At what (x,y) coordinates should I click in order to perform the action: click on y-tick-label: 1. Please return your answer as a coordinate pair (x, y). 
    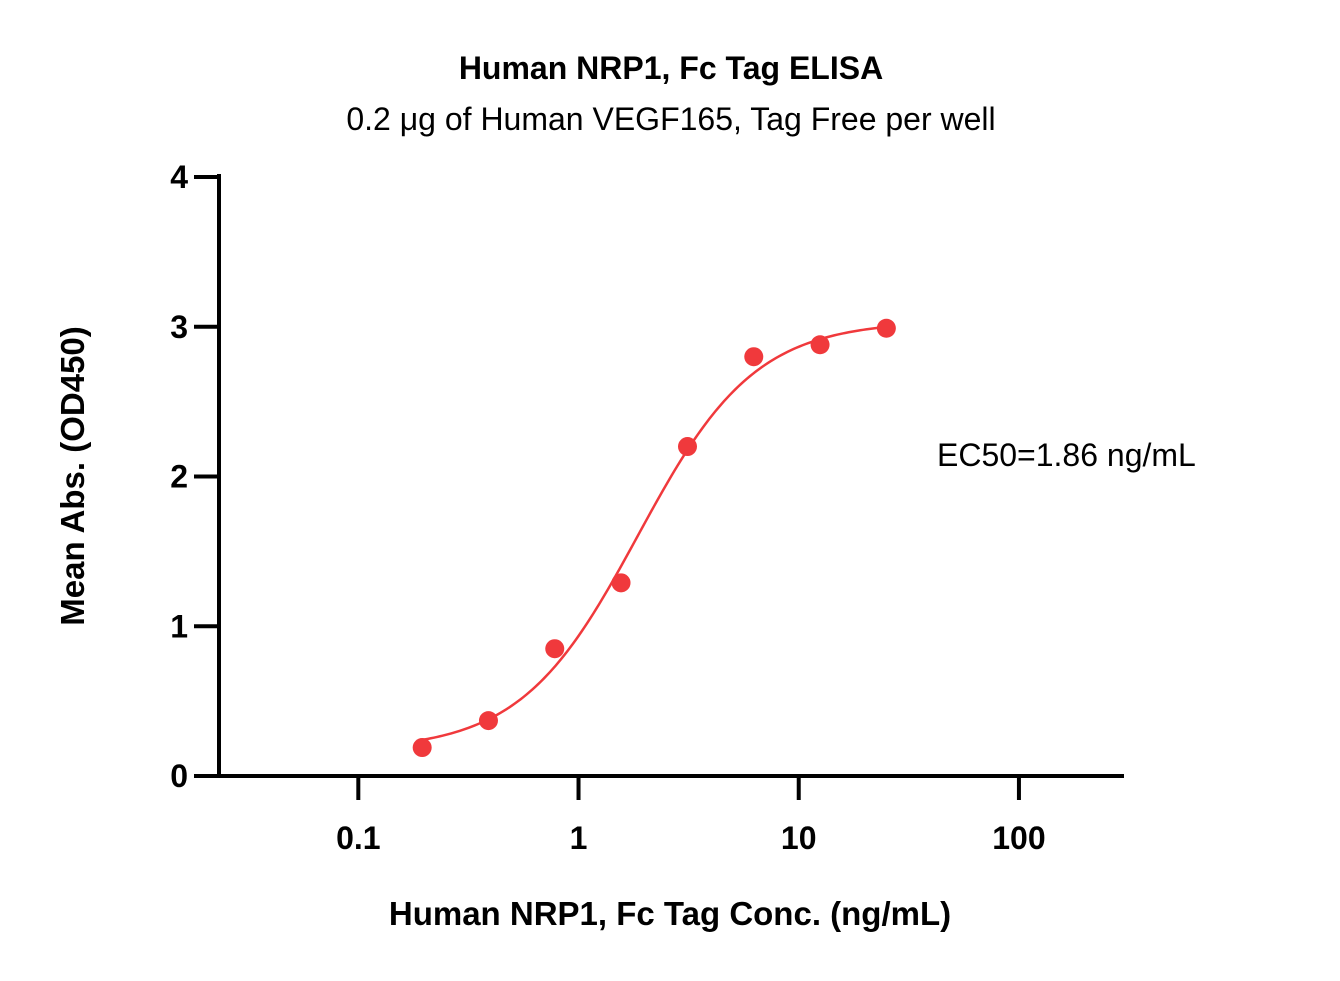
    Looking at the image, I should click on (179, 626).